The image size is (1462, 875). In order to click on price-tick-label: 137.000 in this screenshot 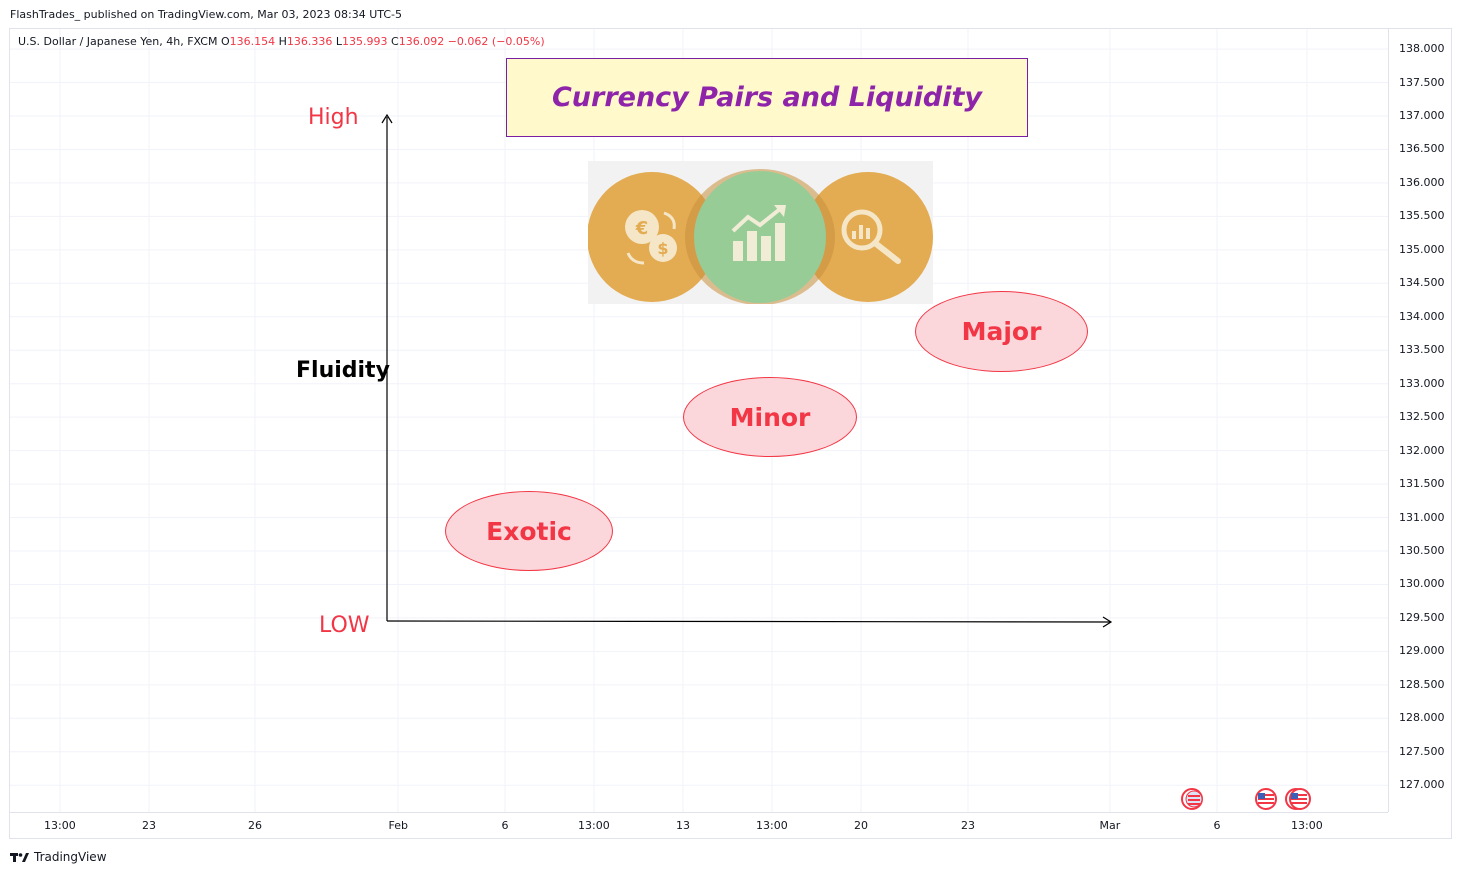, I will do `click(1422, 115)`.